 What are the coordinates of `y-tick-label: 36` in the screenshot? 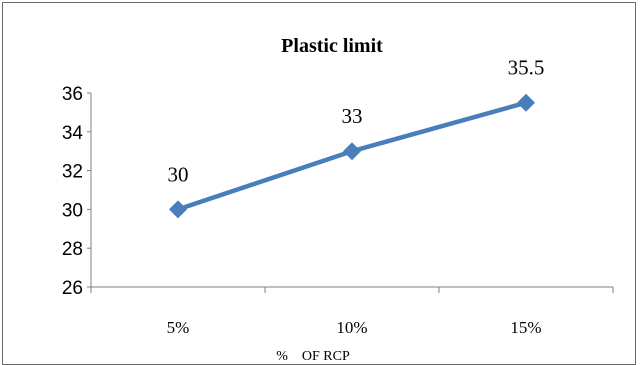 It's located at (72, 94).